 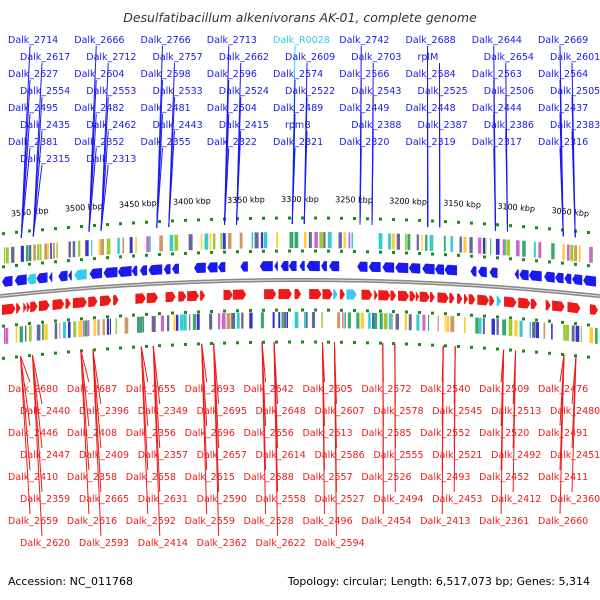 I want to click on gene-label: Dalk_2448, so click(x=431, y=108).